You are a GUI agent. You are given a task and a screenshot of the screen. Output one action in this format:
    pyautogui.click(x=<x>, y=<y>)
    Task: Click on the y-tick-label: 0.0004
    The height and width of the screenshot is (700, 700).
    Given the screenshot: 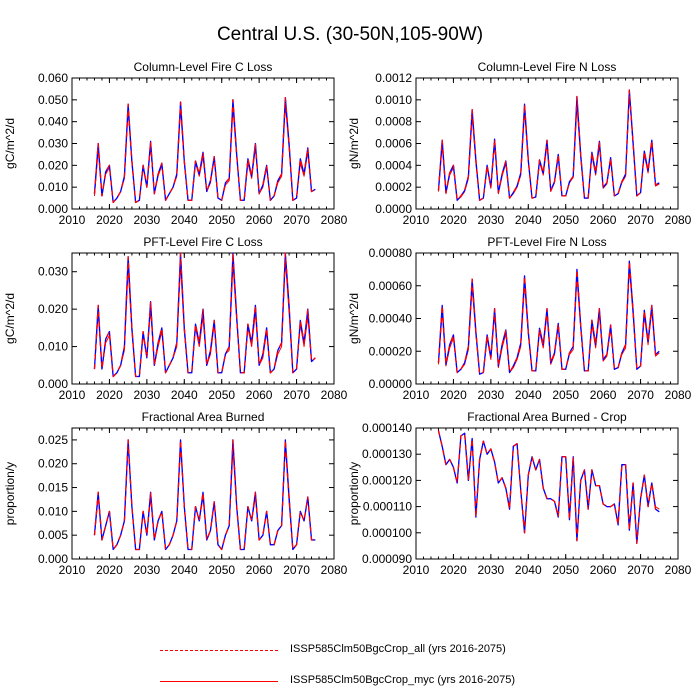 What is the action you would take?
    pyautogui.click(x=393, y=165)
    